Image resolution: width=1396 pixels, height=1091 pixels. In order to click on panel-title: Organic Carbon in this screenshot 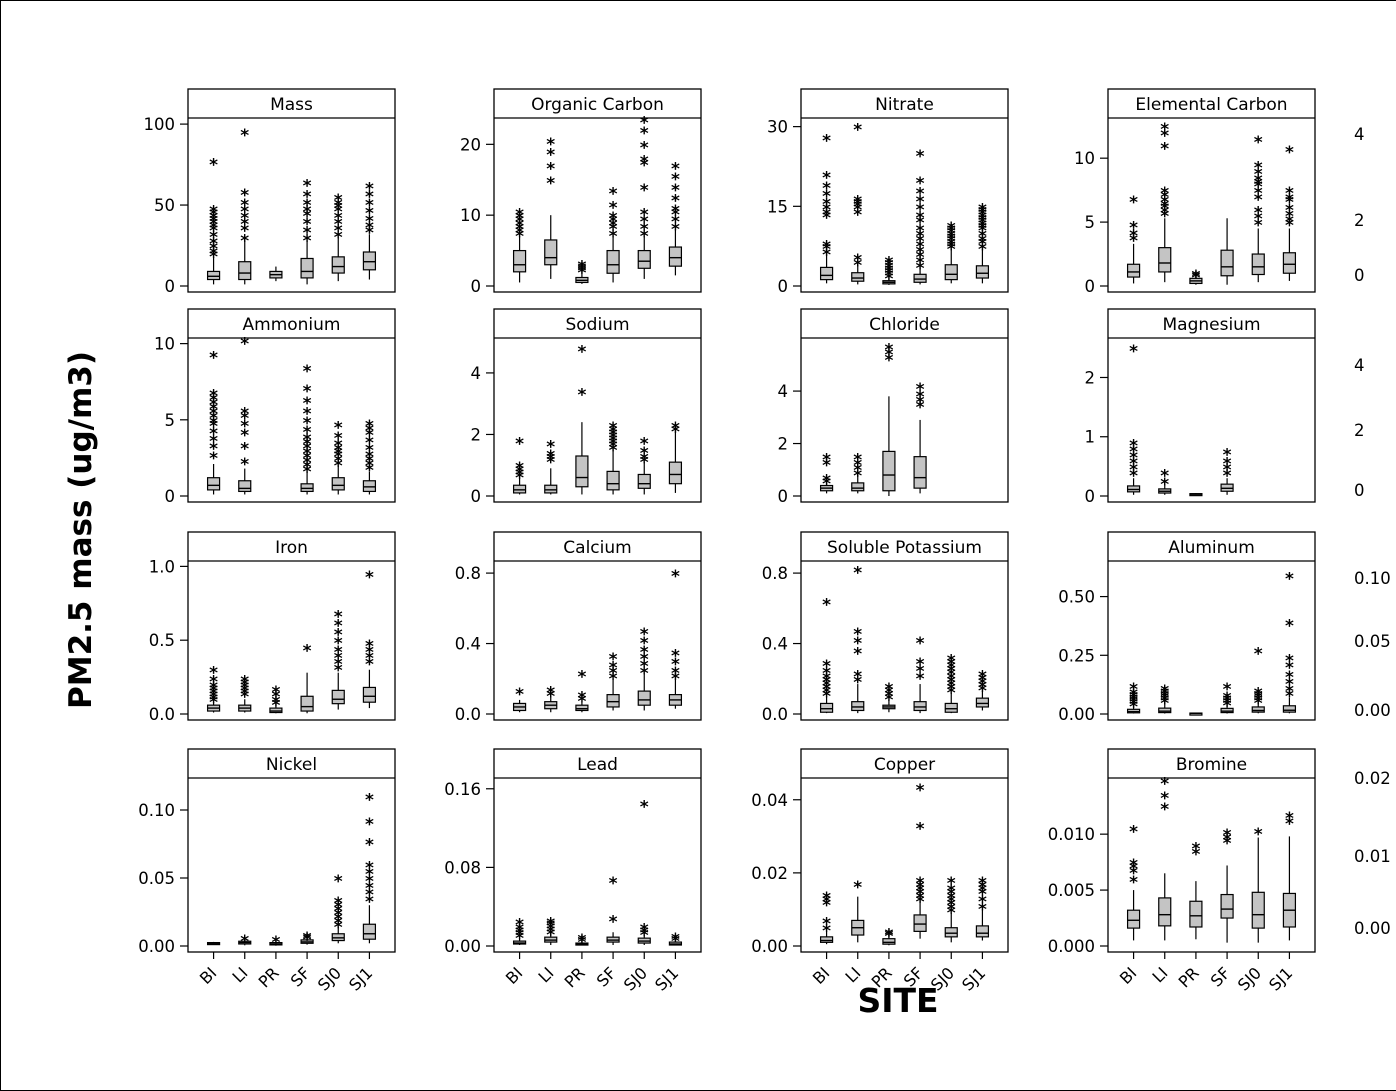, I will do `click(597, 105)`.